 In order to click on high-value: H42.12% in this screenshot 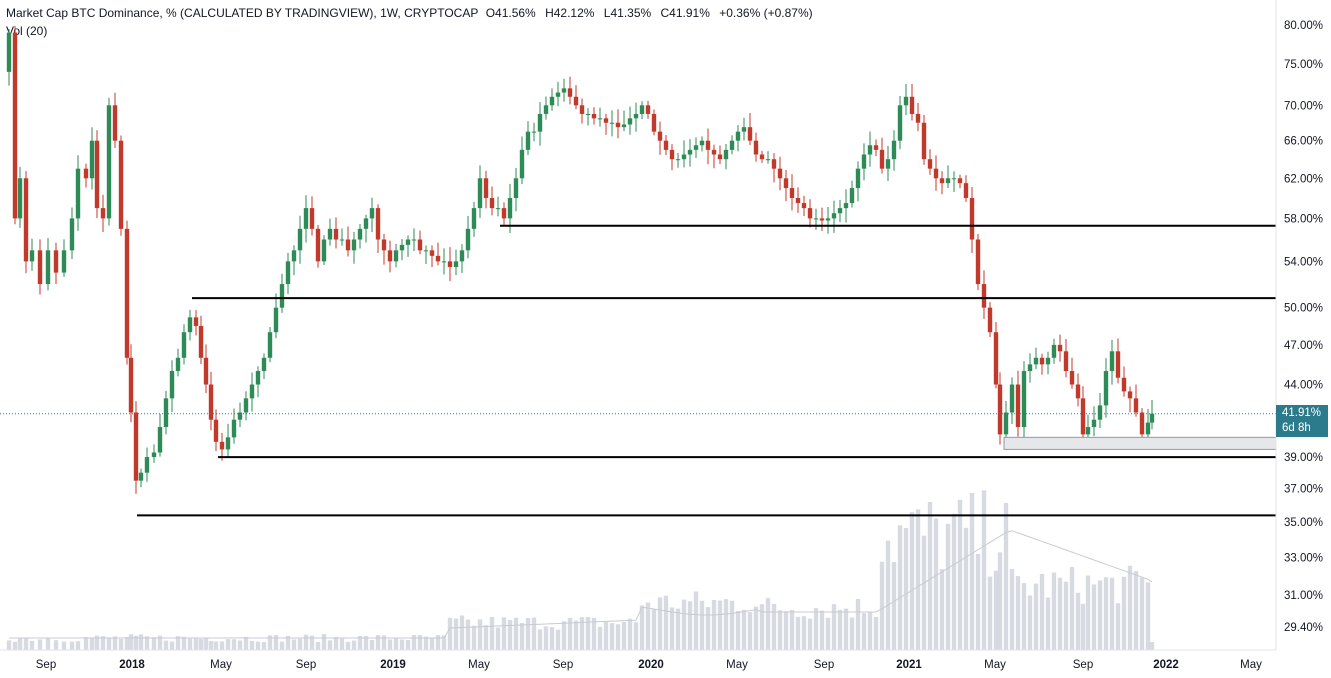, I will do `click(570, 13)`.